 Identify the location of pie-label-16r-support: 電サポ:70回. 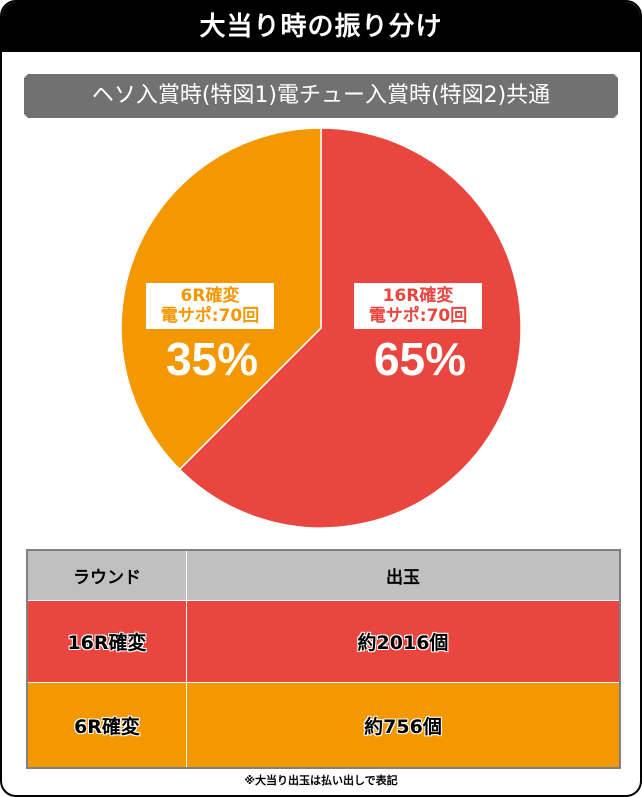
(418, 316).